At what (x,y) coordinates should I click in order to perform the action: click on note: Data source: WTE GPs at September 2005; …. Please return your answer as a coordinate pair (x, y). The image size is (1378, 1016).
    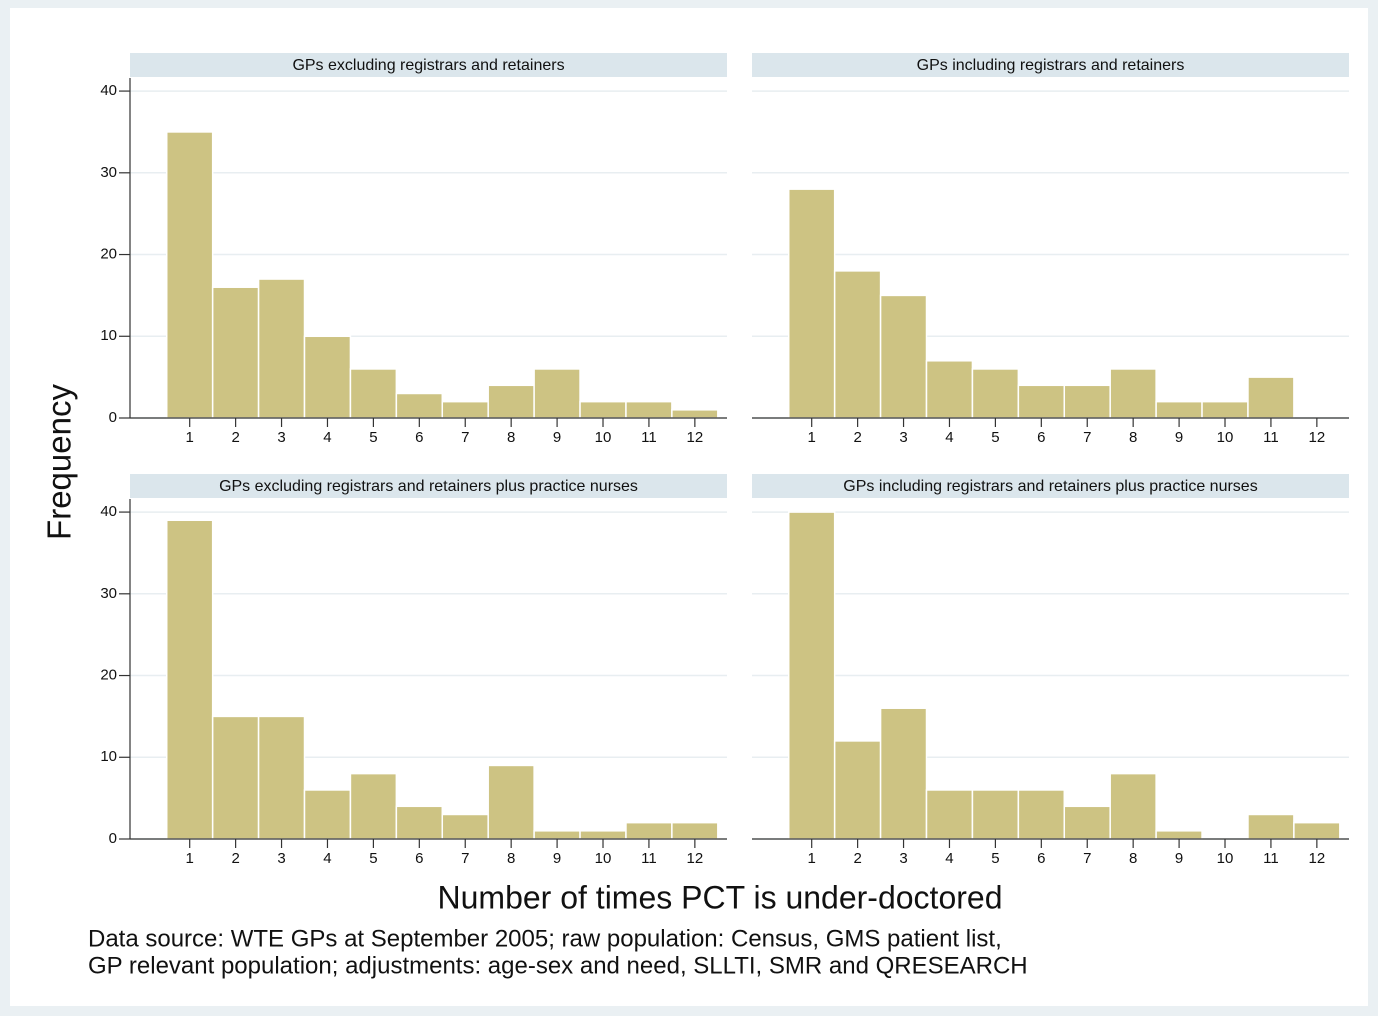
    Looking at the image, I should click on (545, 938).